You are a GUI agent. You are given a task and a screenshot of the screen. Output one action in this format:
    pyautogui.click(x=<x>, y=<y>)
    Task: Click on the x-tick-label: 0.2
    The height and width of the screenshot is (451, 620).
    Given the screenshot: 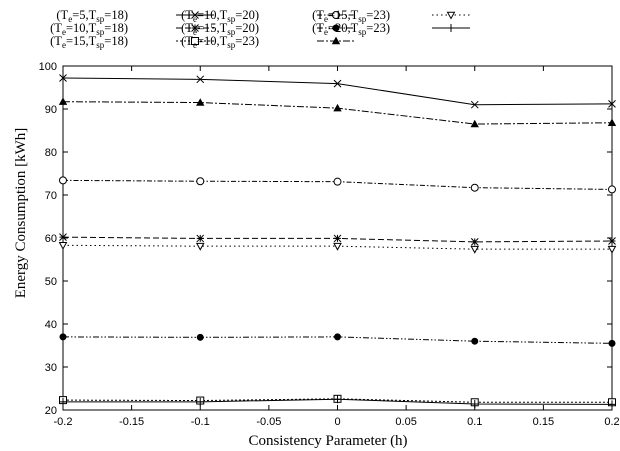 What is the action you would take?
    pyautogui.click(x=611, y=422)
    